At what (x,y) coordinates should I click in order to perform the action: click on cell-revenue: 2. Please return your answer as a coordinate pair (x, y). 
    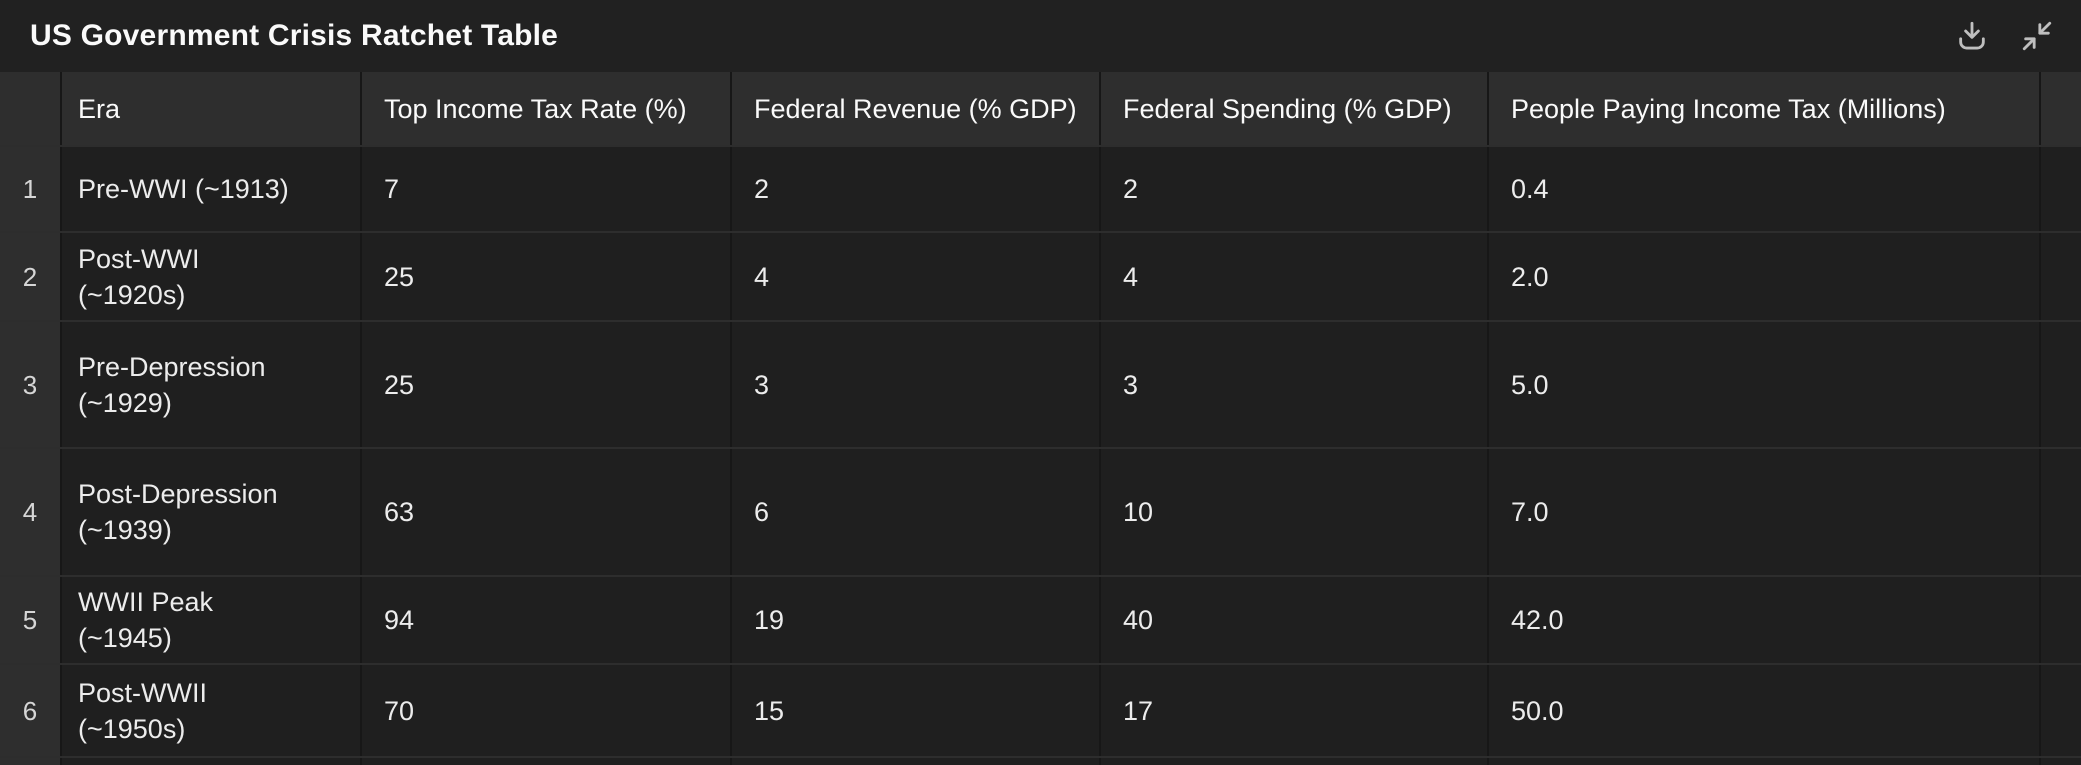
    Looking at the image, I should click on (916, 189).